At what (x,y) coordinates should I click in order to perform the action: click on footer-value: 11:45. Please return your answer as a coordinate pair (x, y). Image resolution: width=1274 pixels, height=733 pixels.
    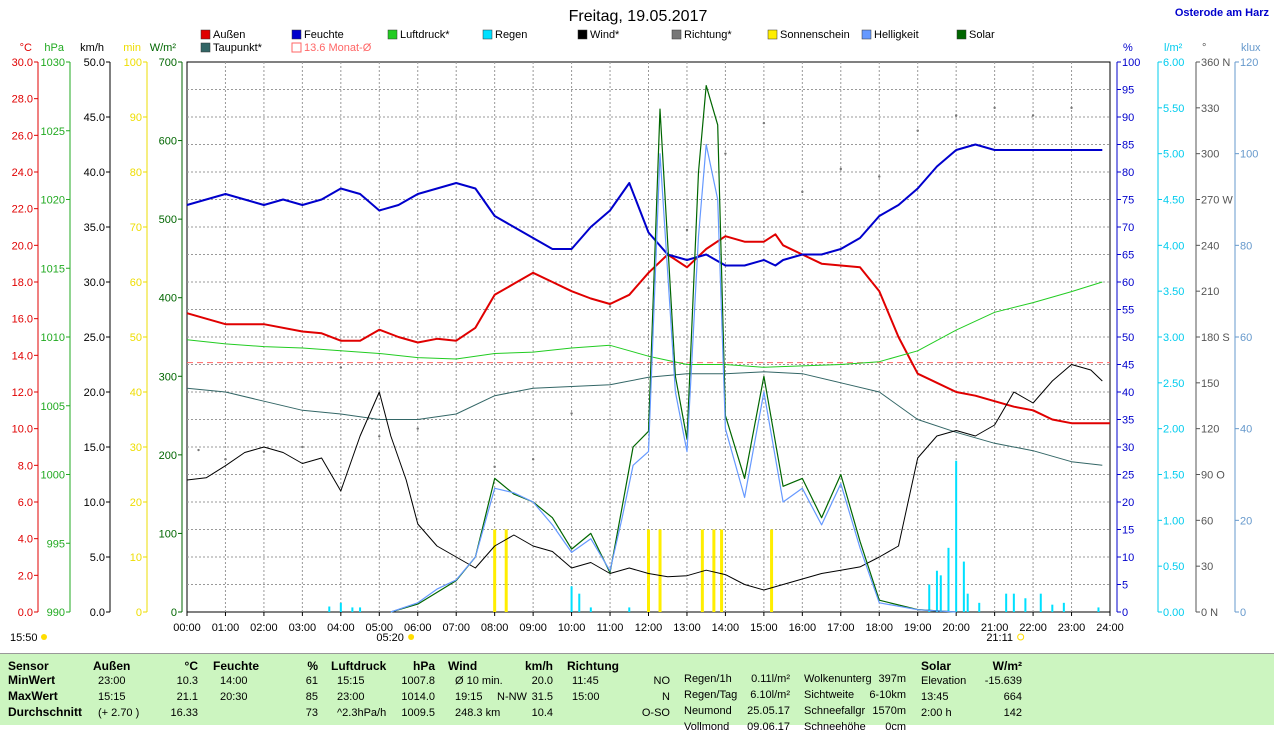
    Looking at the image, I should click on (585, 681).